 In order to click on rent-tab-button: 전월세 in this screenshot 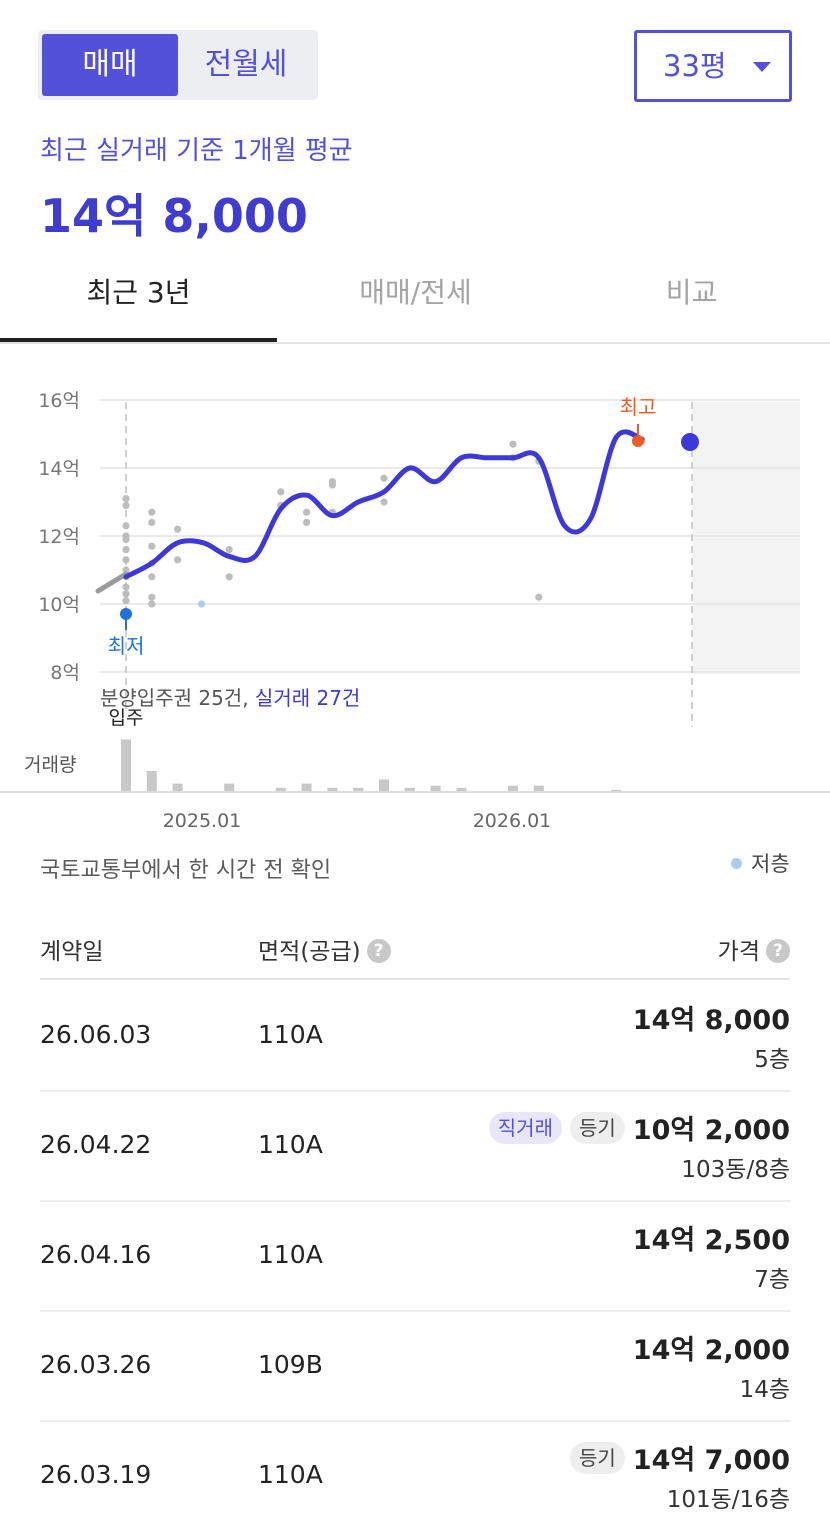, I will do `click(246, 64)`.